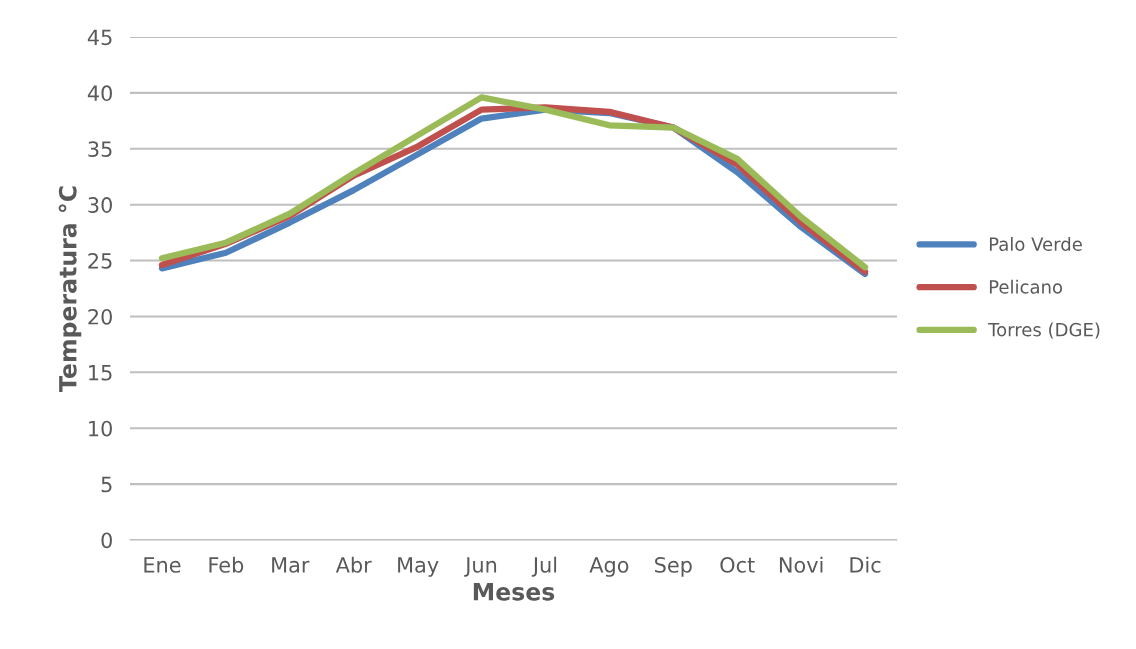 This screenshot has width=1136, height=649. Describe the element at coordinates (226, 564) in the screenshot. I see `x-tick-label: Feb` at that location.